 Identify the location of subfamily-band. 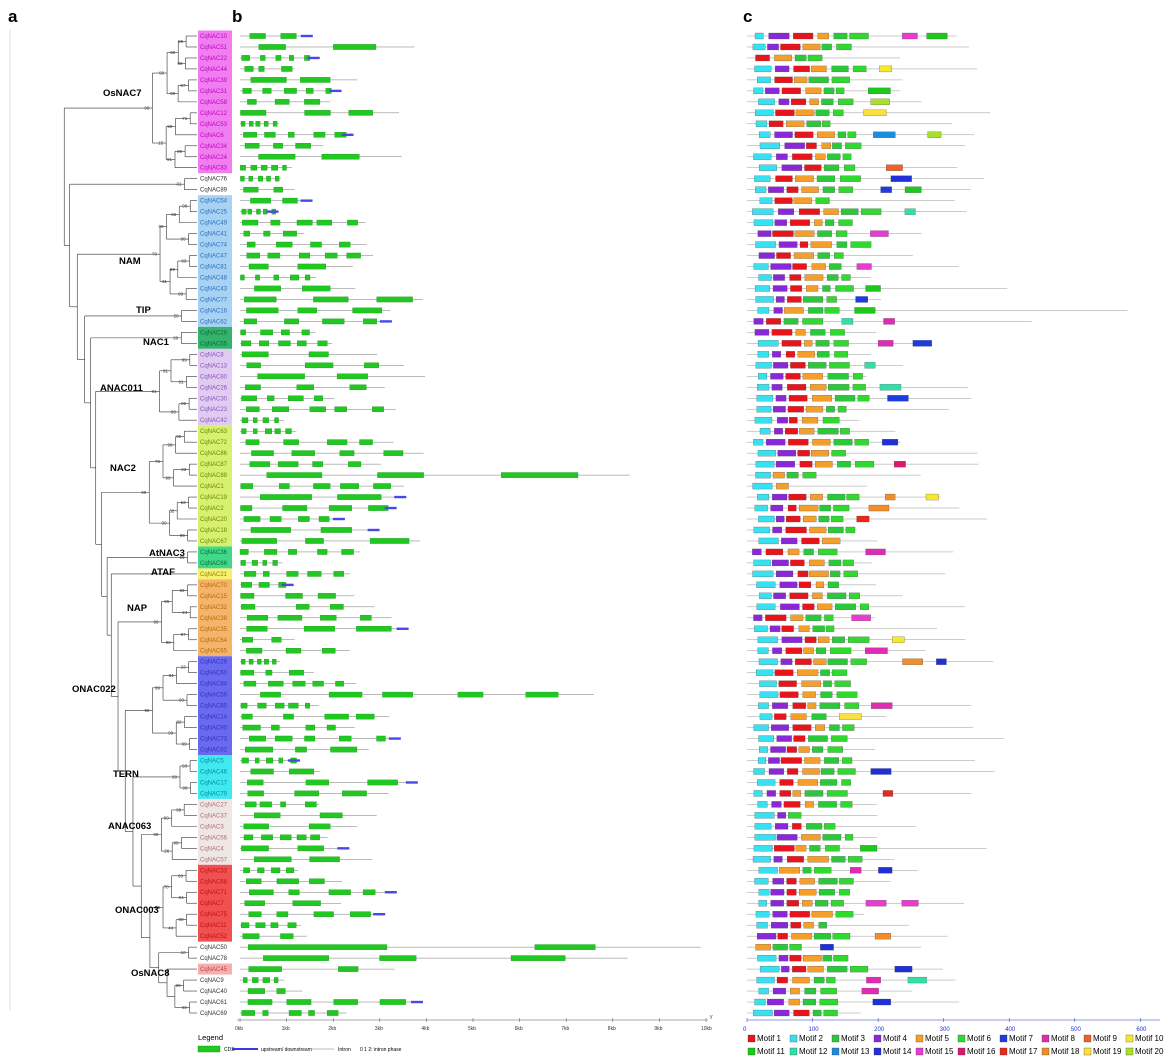
(215, 832).